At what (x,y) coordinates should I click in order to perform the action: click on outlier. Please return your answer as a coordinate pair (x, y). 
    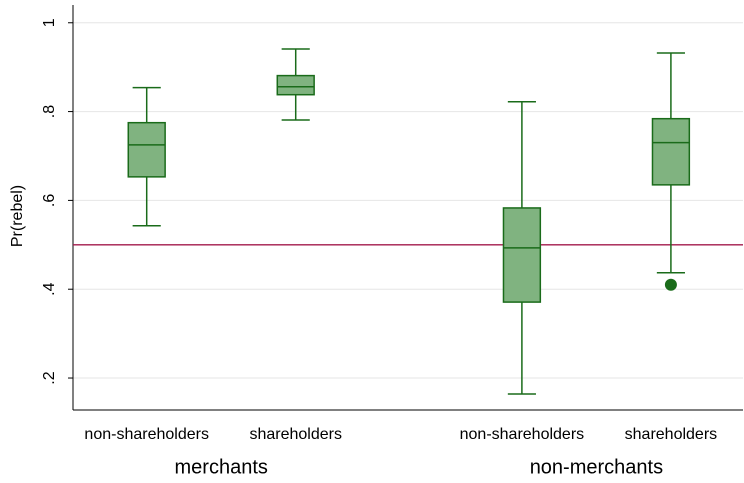
    Looking at the image, I should click on (670, 284).